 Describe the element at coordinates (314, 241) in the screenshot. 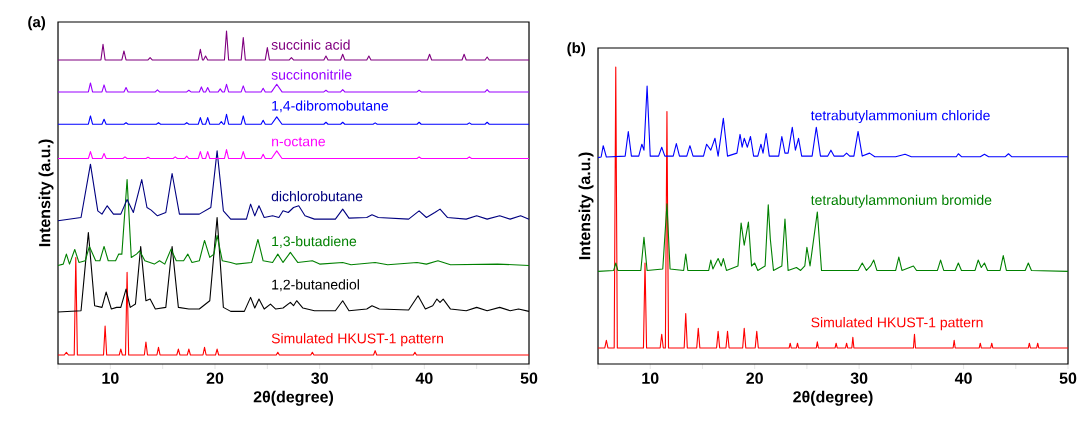

I see `series-label: 1,3-butadiene` at that location.